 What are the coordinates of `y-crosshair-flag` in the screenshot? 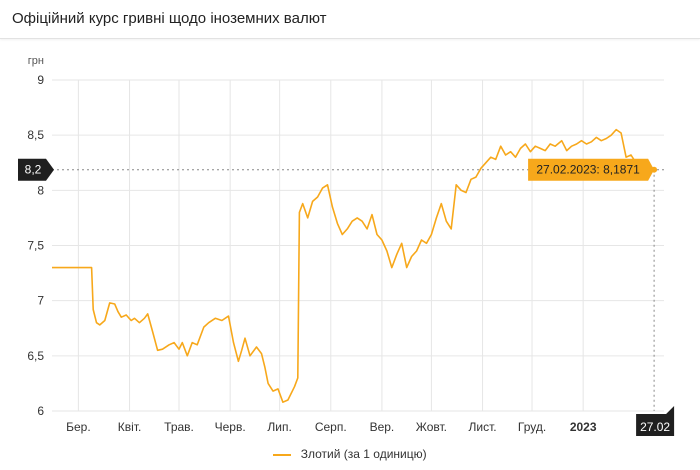 It's located at (36, 169).